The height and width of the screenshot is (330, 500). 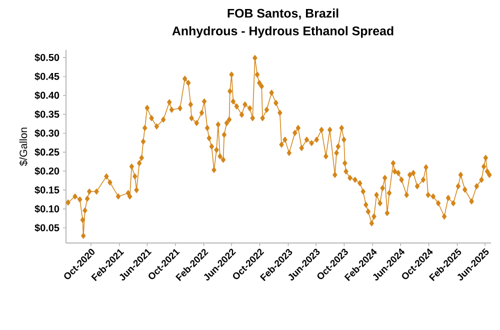 What do you see at coordinates (47, 95) in the screenshot?
I see `y-tick-label: $0.40` at bounding box center [47, 95].